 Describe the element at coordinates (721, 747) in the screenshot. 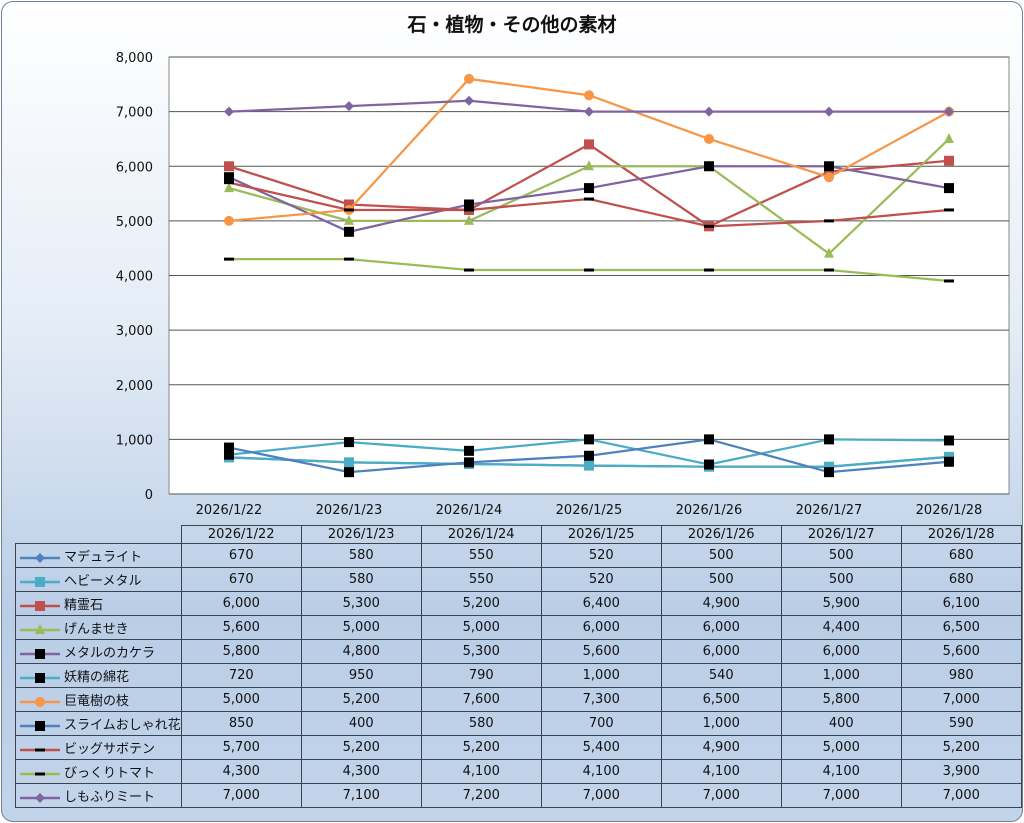

I see `value-cell: 4,900` at that location.